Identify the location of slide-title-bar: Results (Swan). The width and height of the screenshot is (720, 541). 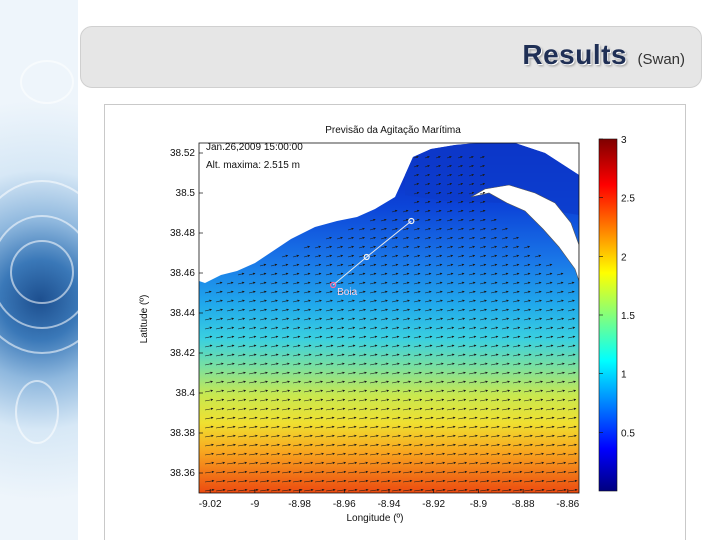
(391, 57).